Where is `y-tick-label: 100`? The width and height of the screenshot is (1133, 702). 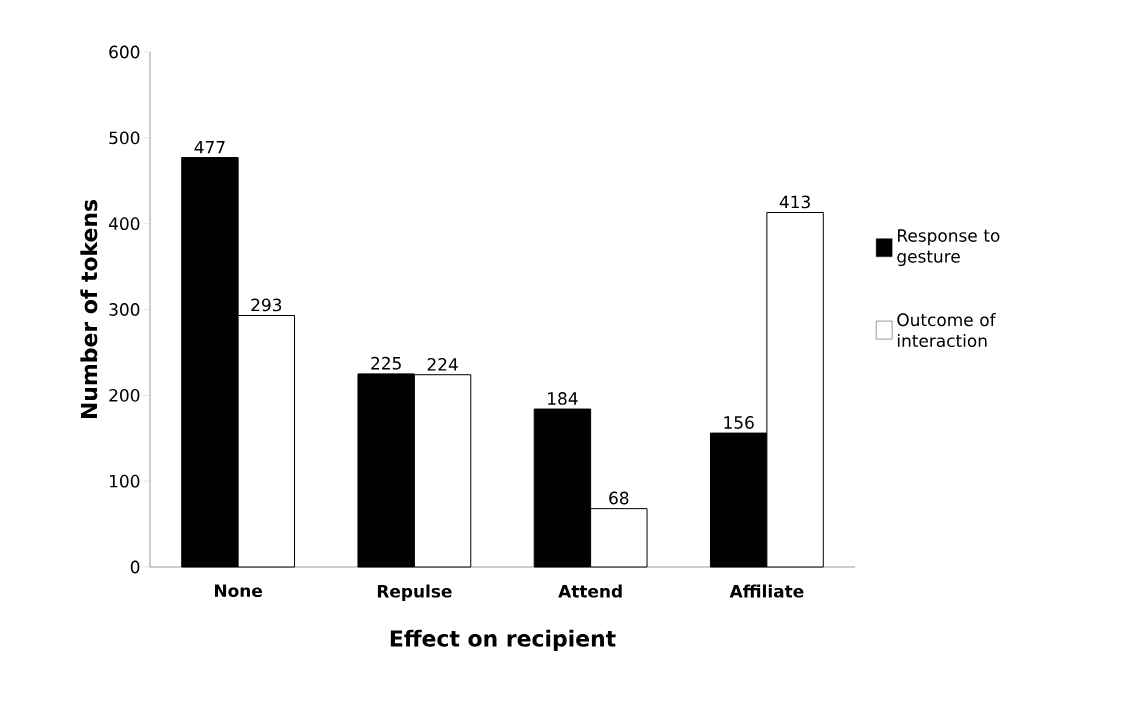 y-tick-label: 100 is located at coordinates (125, 481).